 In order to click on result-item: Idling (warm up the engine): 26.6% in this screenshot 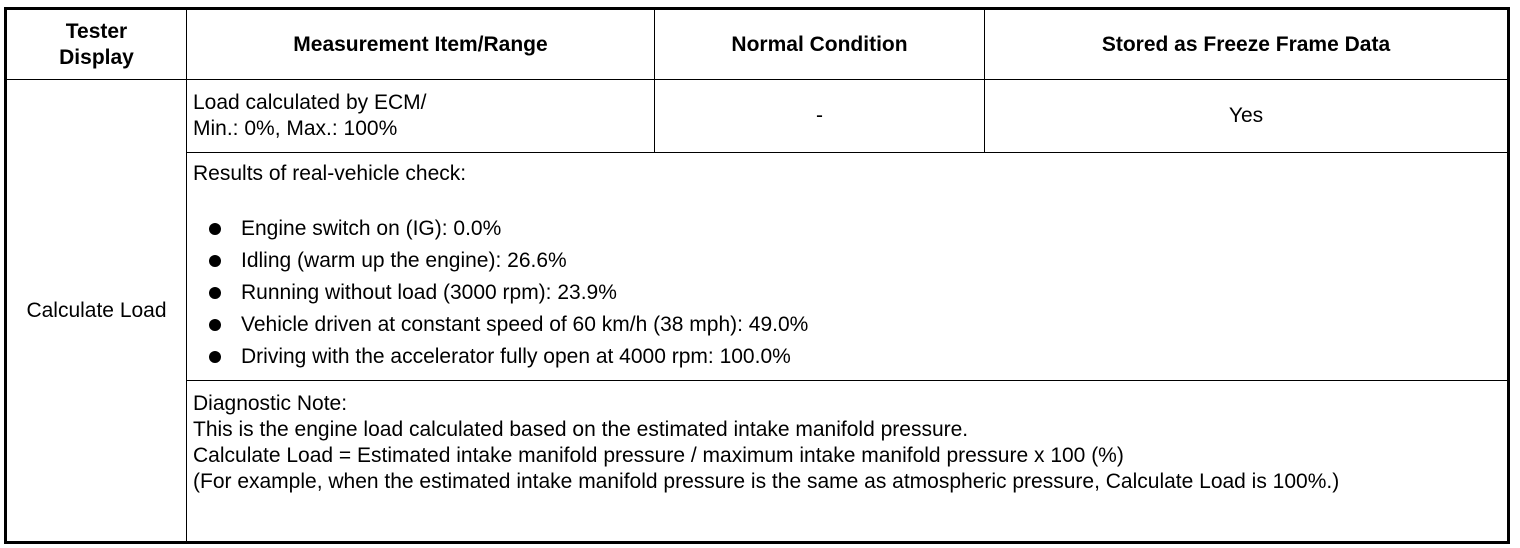, I will do `click(847, 261)`.